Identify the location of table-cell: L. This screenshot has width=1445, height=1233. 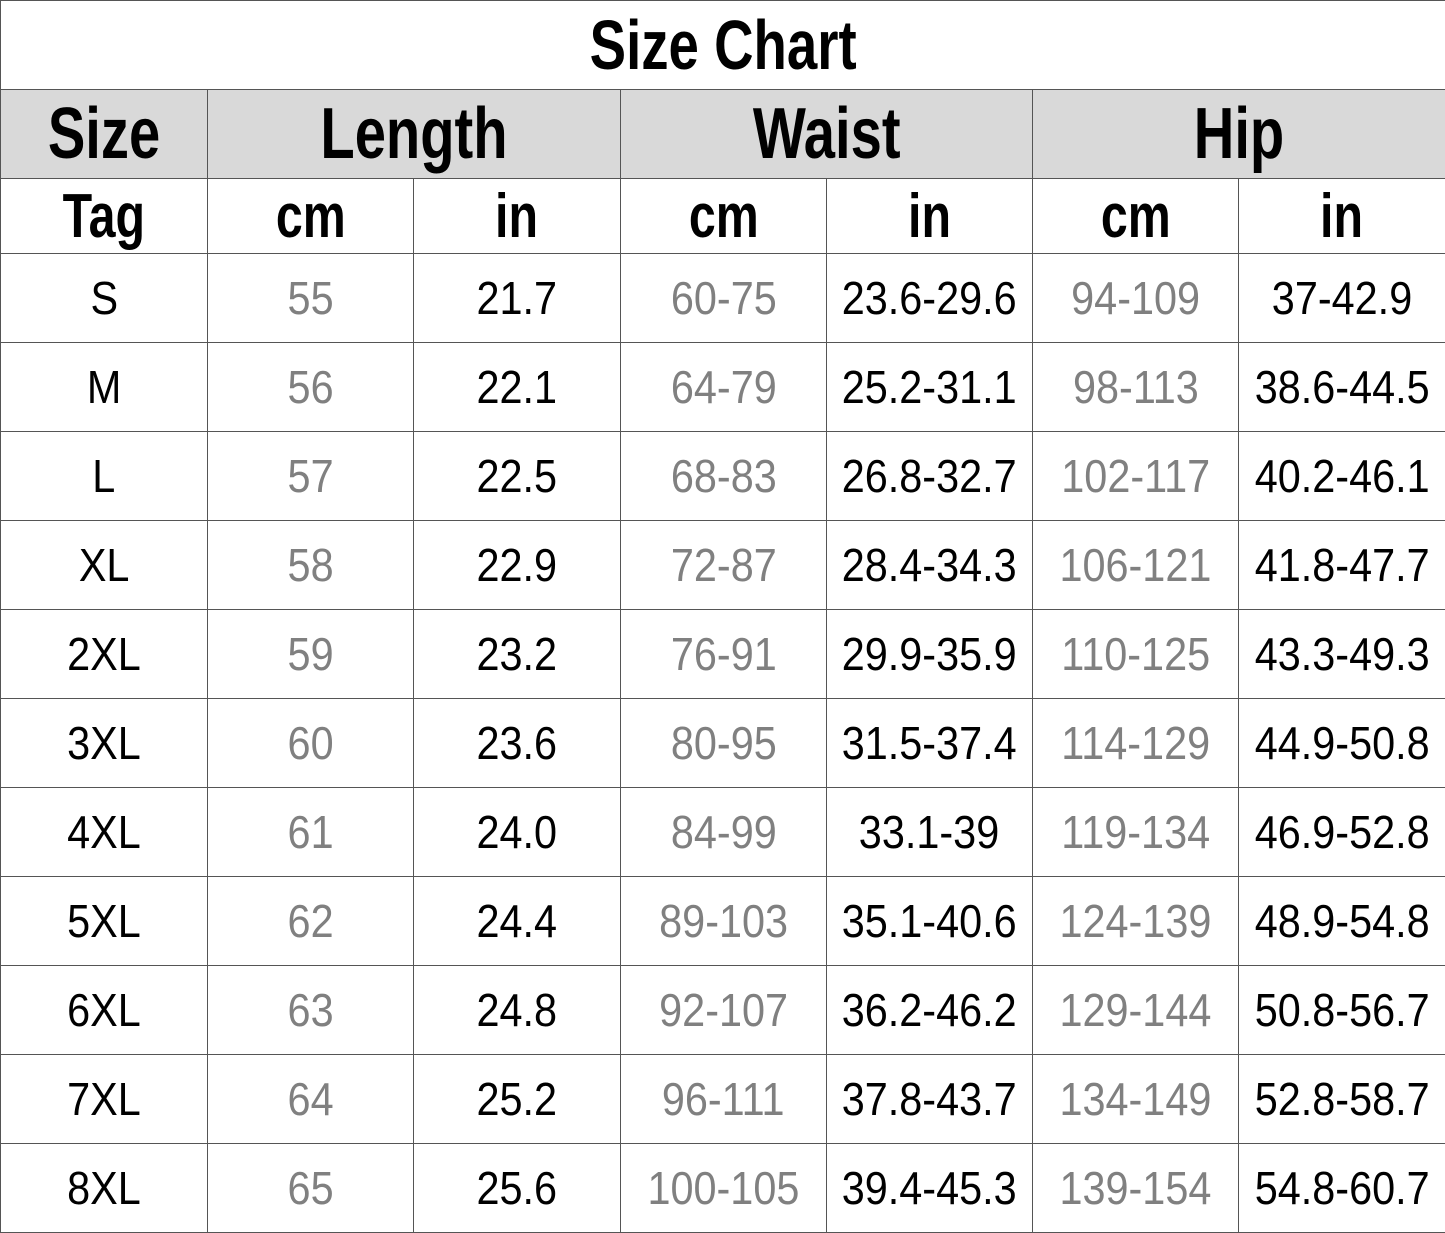
(104, 476).